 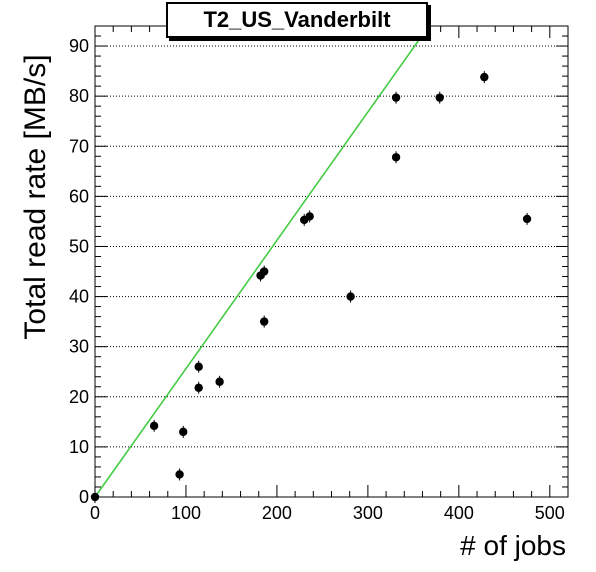 I want to click on x-tick-label: 500, so click(x=550, y=513).